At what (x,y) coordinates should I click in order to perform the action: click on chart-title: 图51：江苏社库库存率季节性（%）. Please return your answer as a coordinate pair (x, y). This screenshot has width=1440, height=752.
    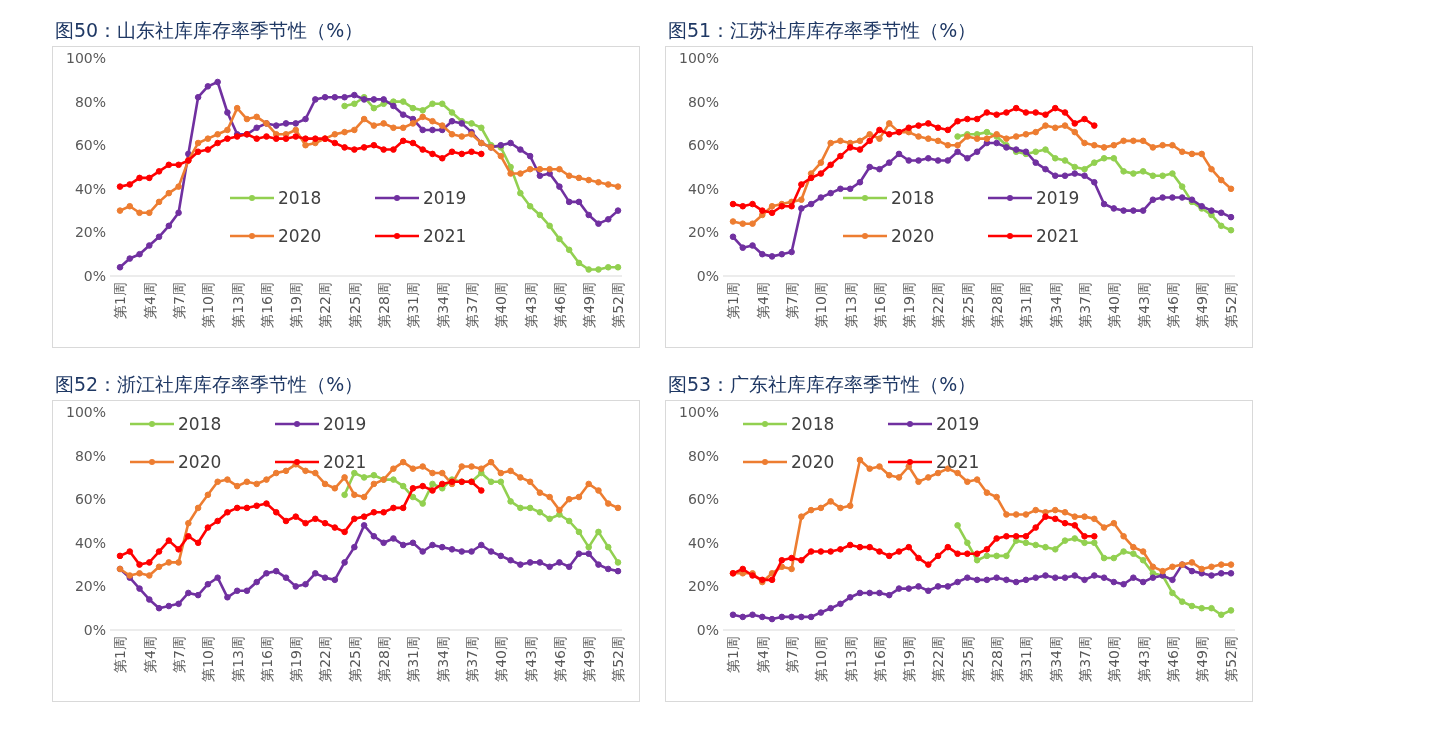
    Looking at the image, I should click on (822, 30).